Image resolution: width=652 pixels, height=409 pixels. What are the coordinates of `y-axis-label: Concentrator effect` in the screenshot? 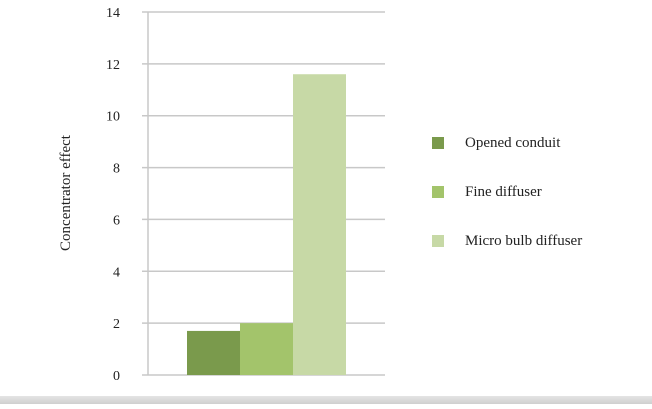 It's located at (66, 192).